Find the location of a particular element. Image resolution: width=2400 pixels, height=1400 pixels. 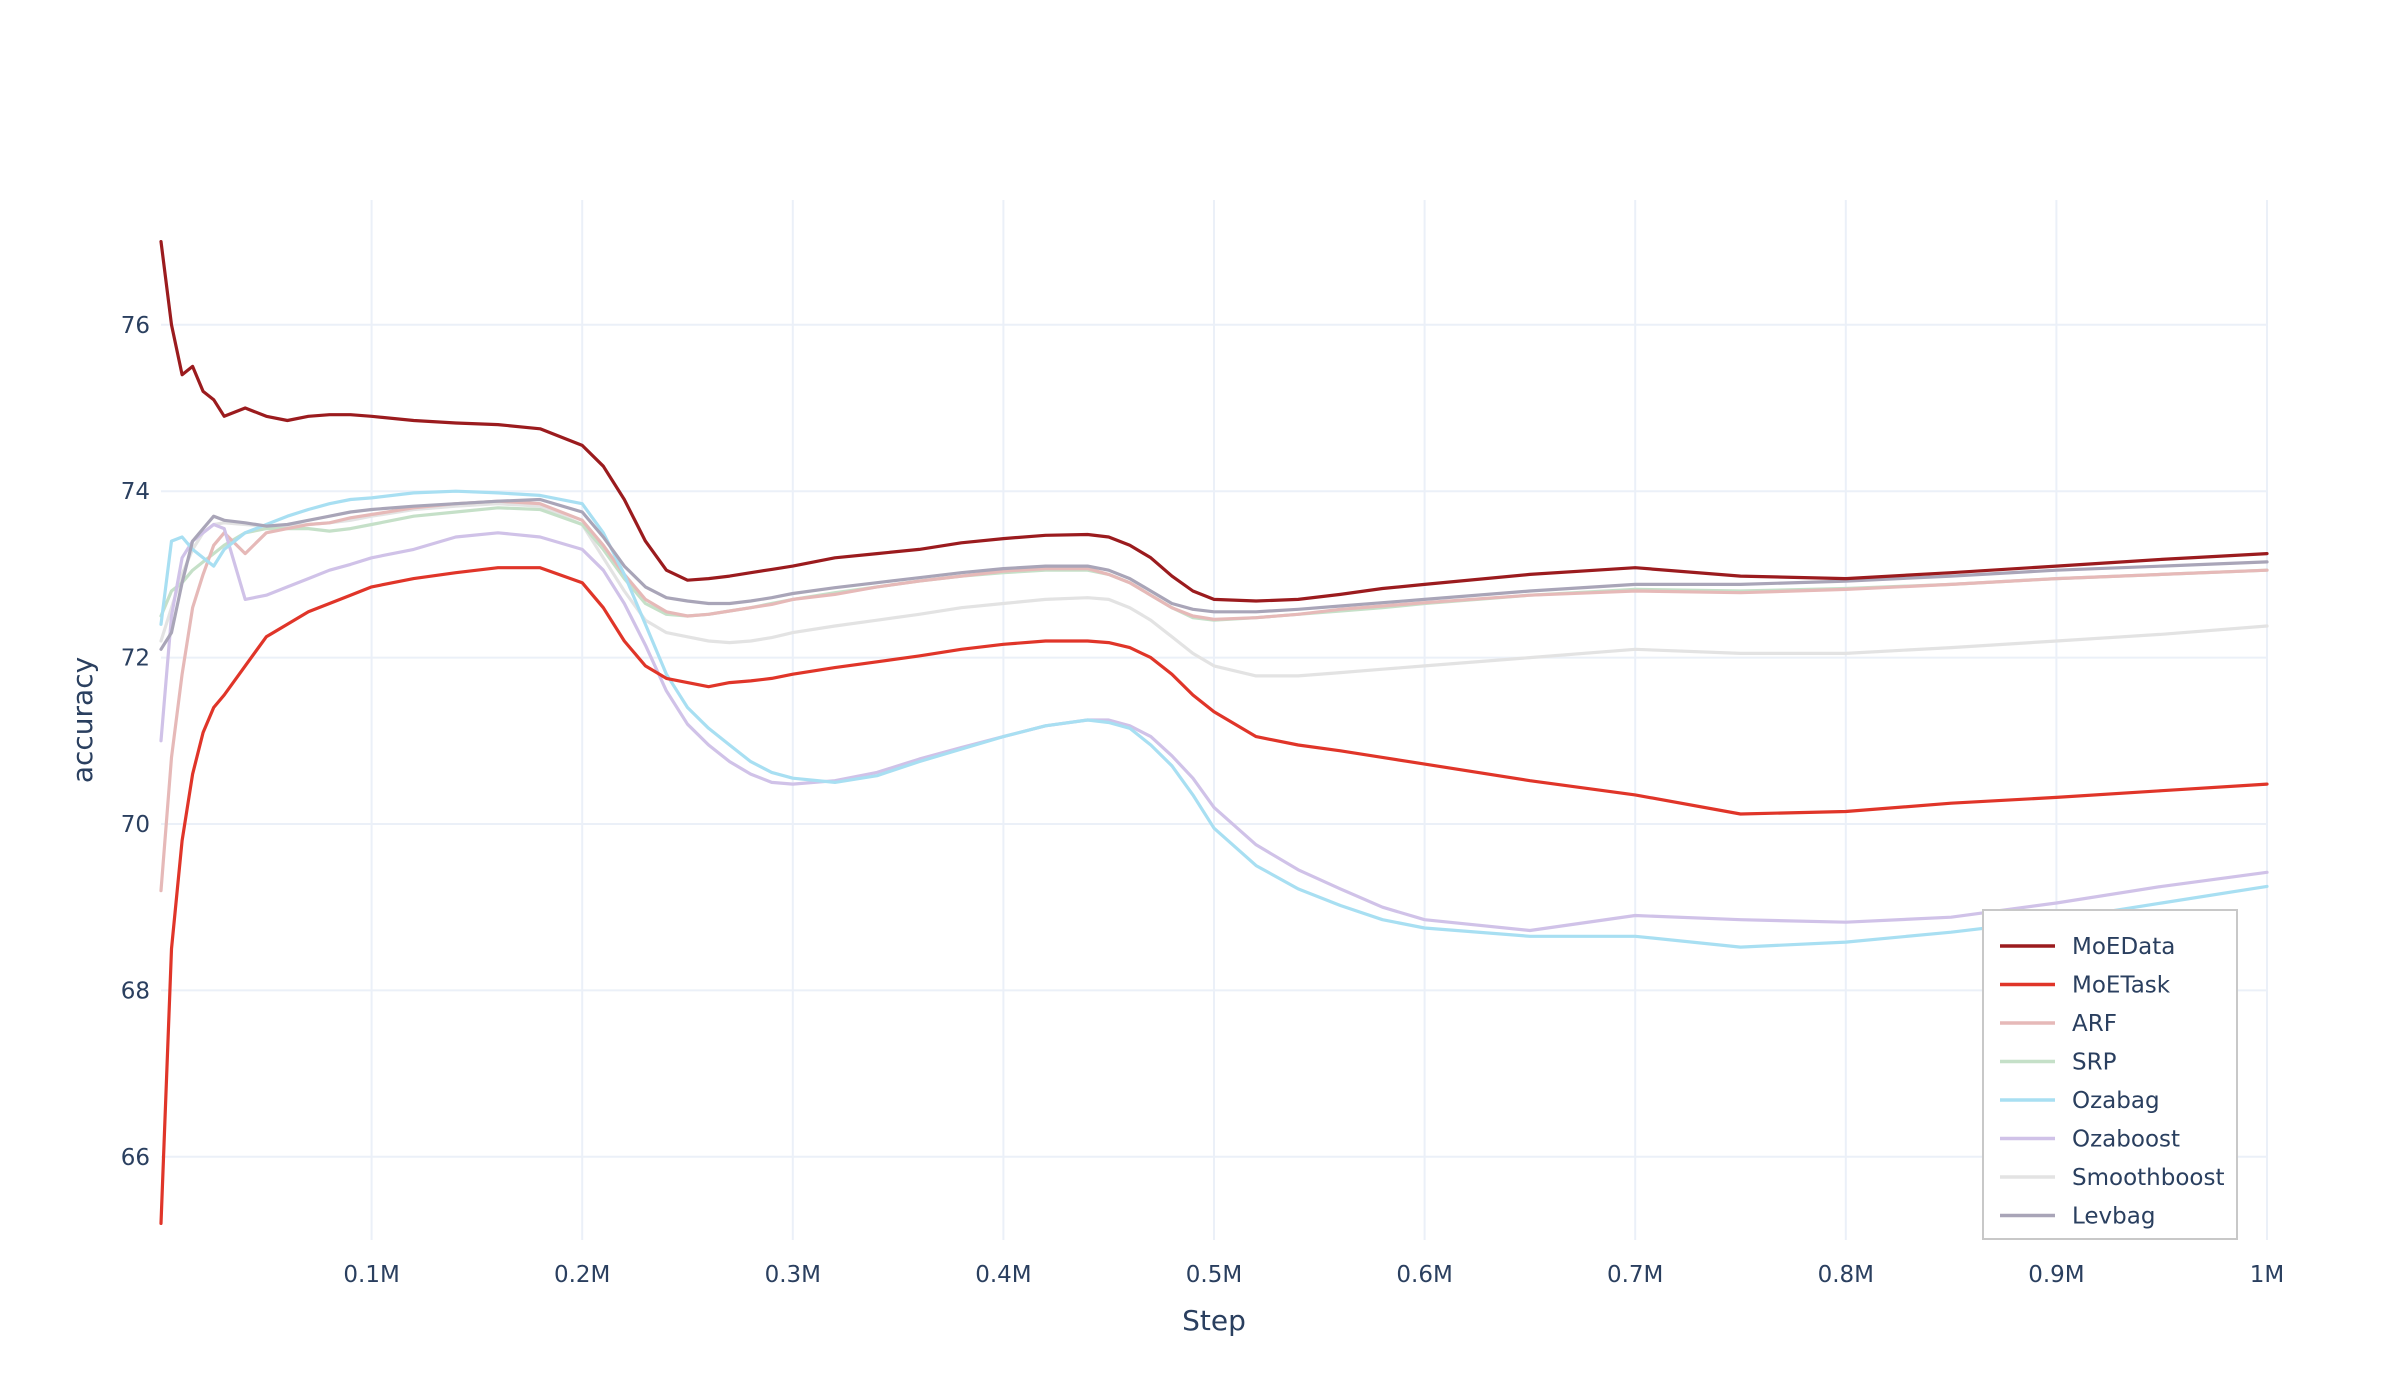

series-line-levbag is located at coordinates (1214, 574).